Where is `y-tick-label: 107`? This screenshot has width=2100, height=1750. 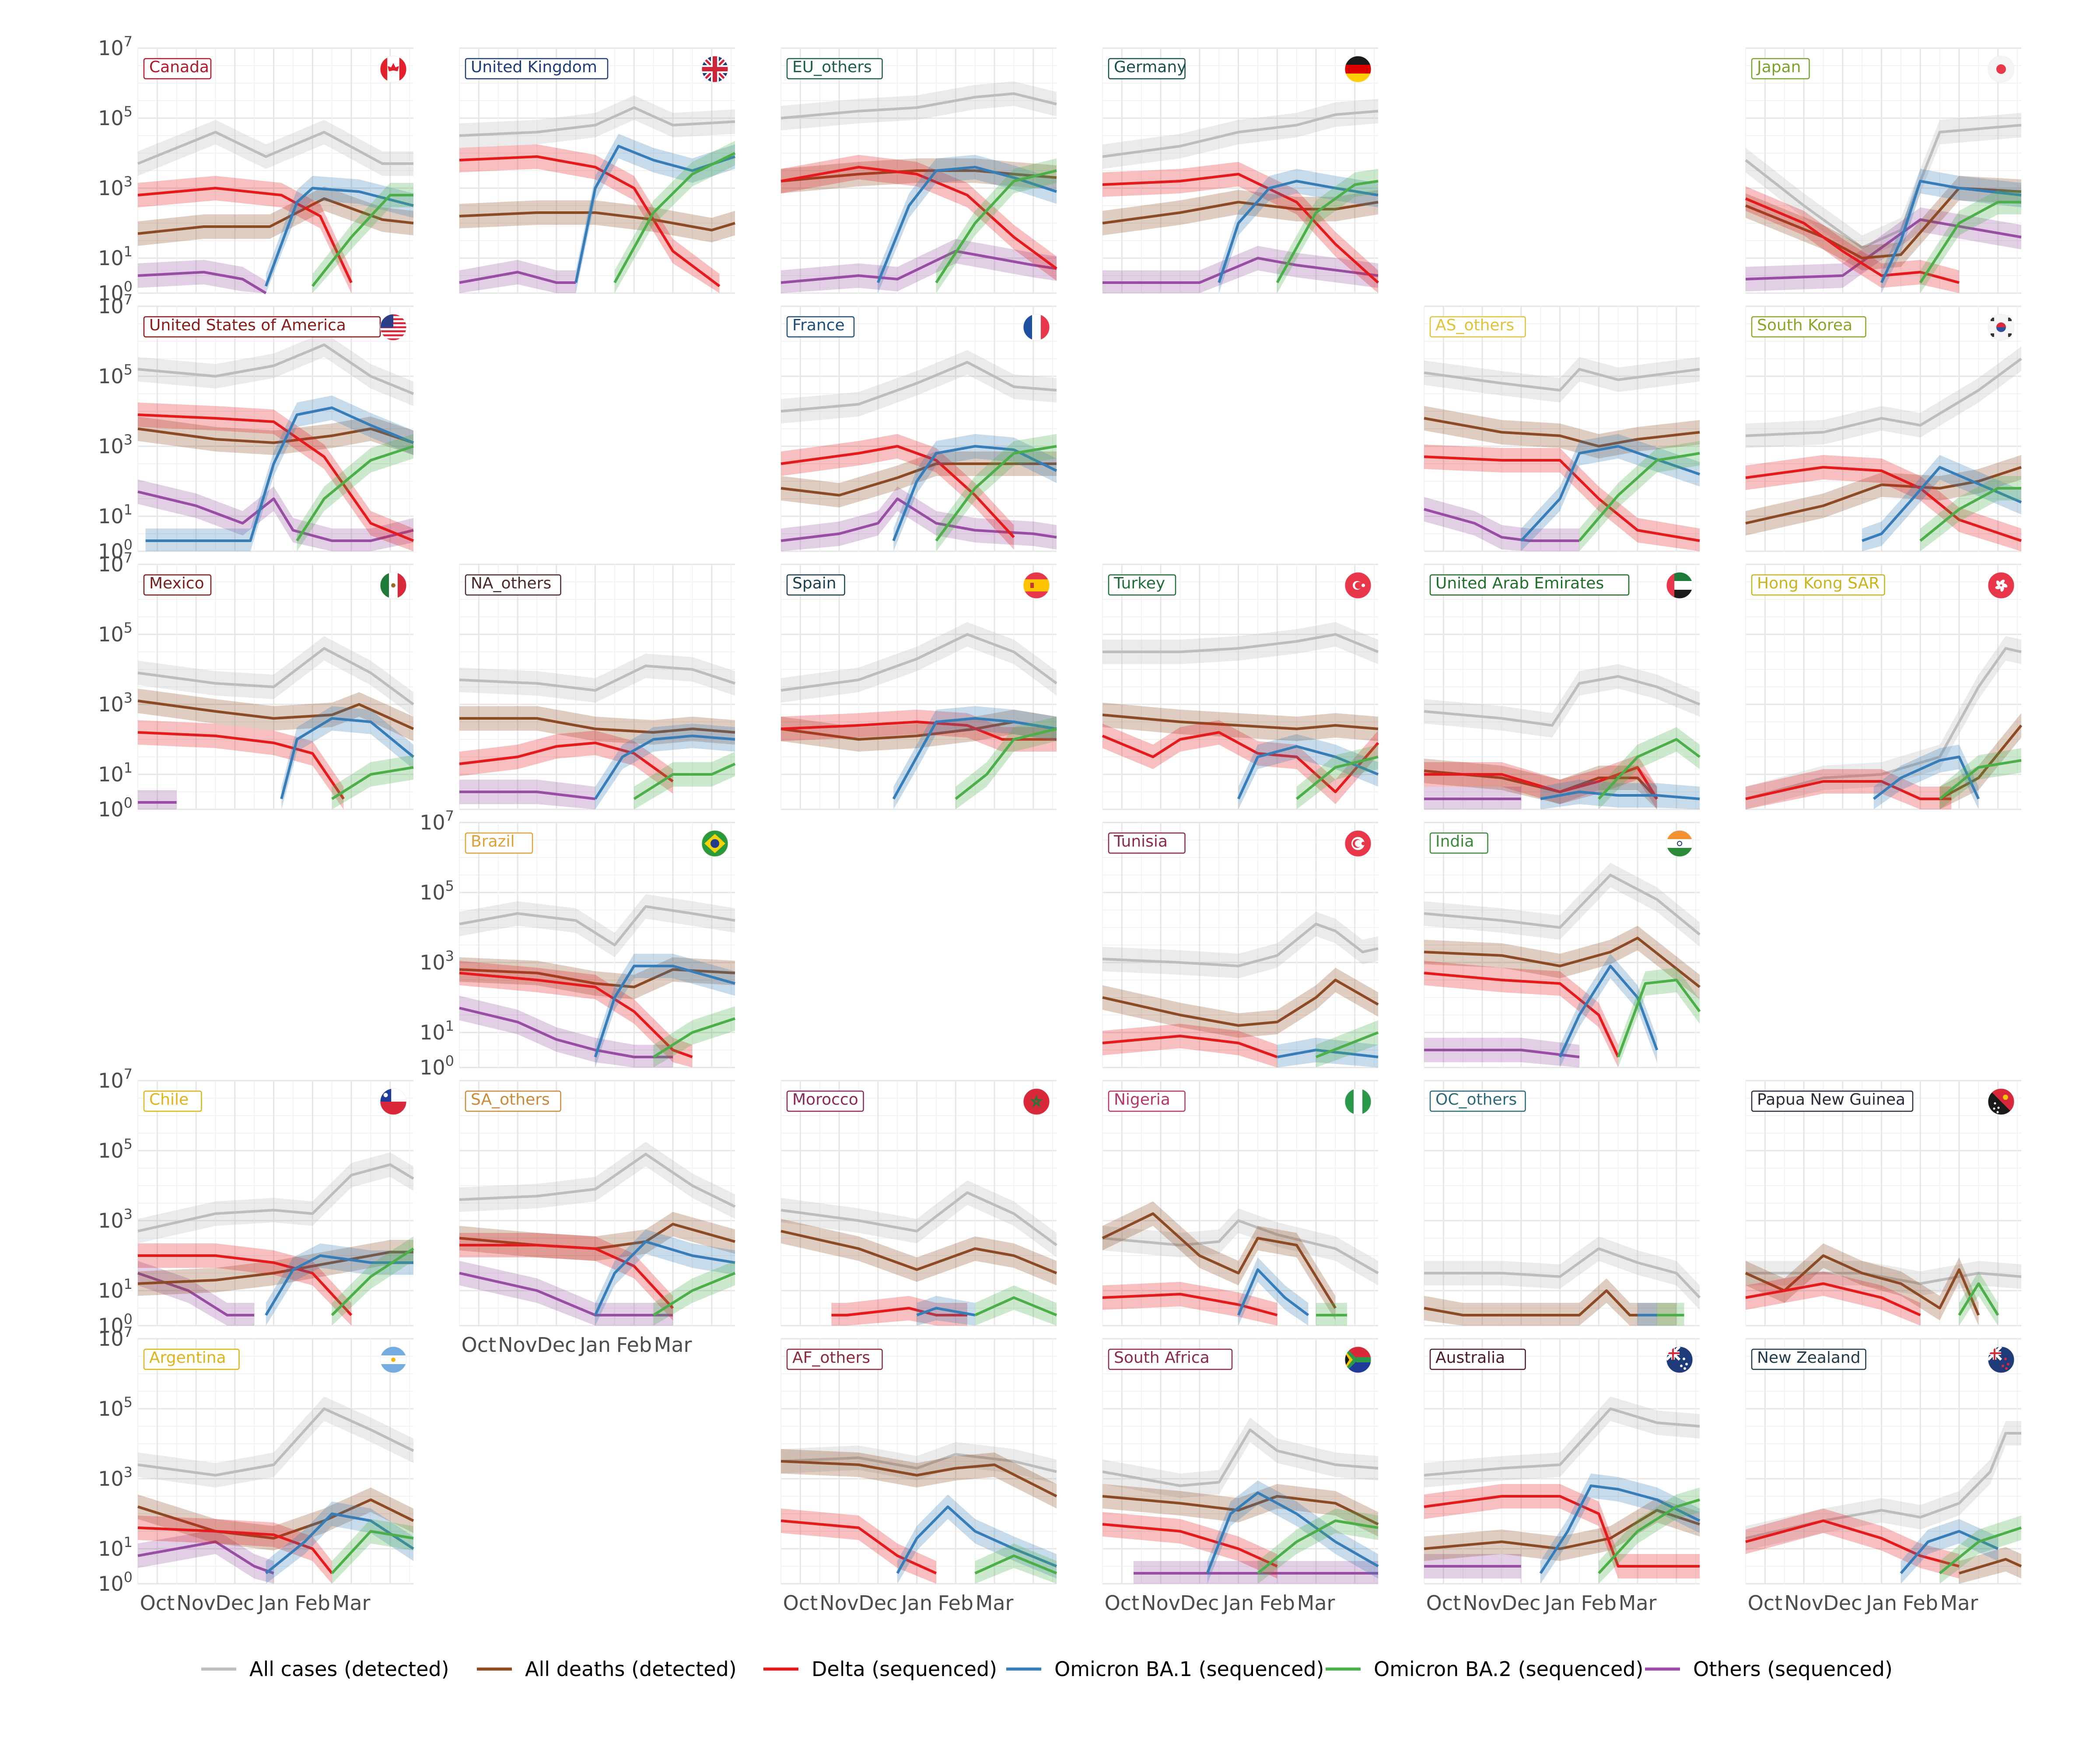 y-tick-label: 107 is located at coordinates (115, 563).